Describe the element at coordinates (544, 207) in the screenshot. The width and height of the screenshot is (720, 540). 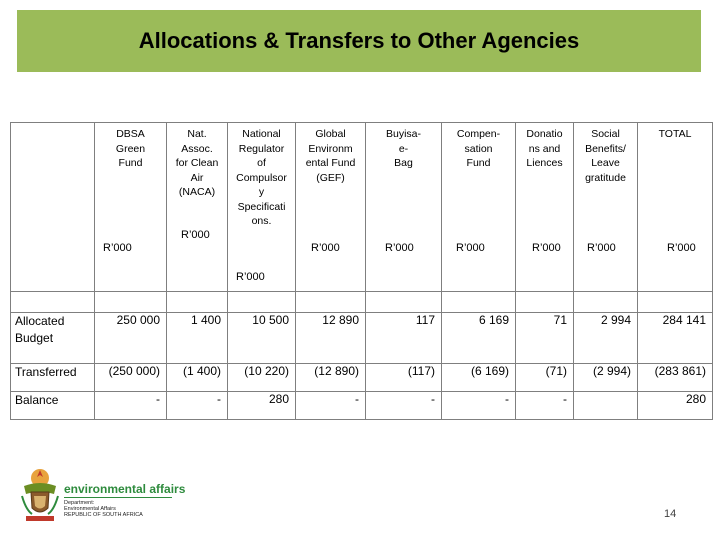
I see `column-header: Donatio ns and Liences R’000` at that location.